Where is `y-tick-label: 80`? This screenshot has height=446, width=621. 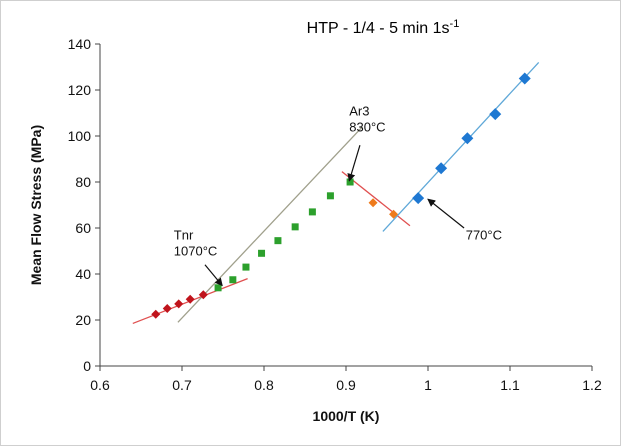 y-tick-label: 80 is located at coordinates (83, 182).